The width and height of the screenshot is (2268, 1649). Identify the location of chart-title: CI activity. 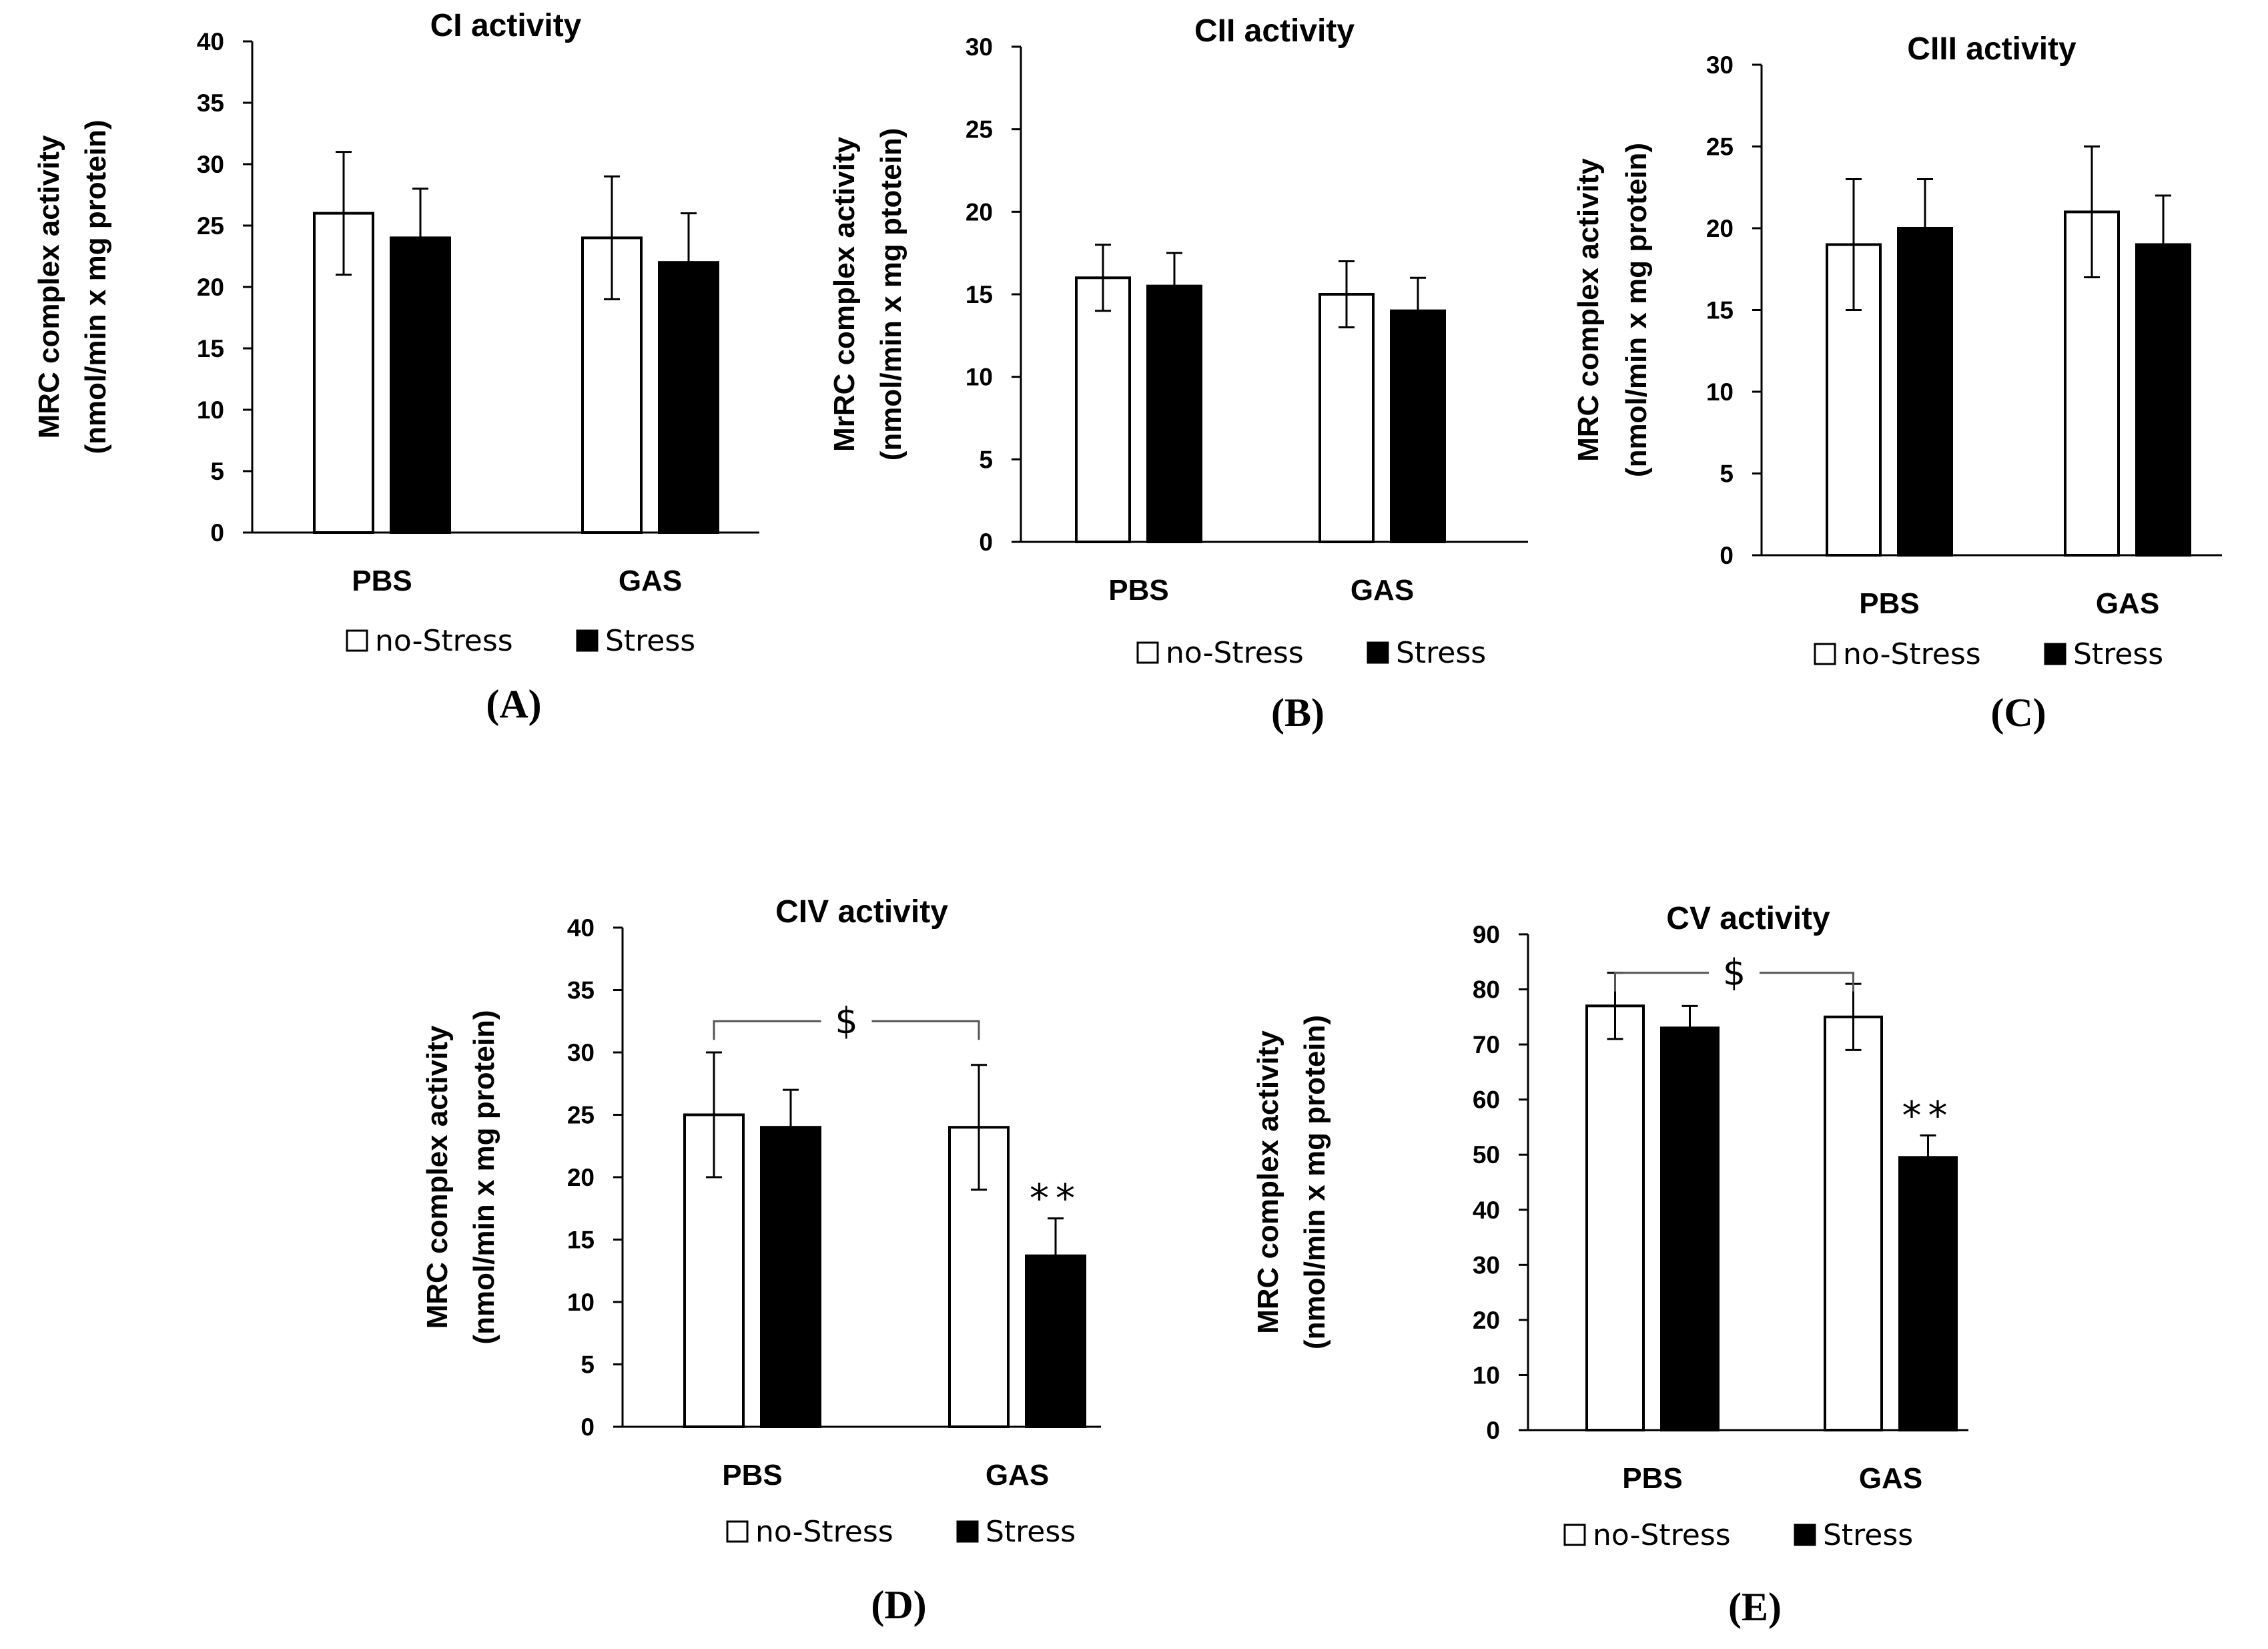
(506, 26).